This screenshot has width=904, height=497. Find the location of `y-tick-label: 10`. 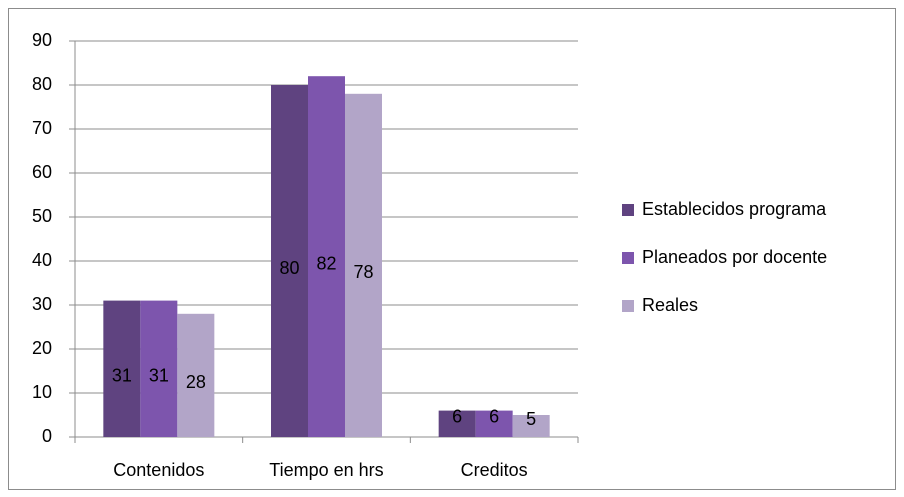

y-tick-label: 10 is located at coordinates (42, 392).